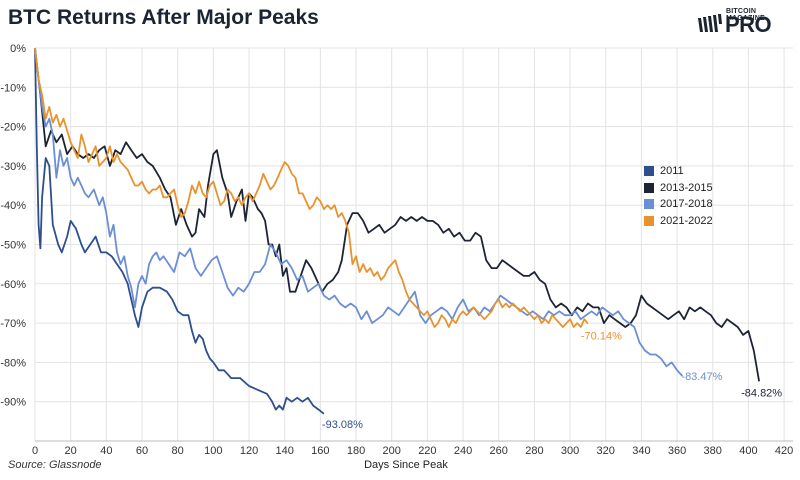 This screenshot has width=800, height=480. I want to click on y-tick-label: -60%, so click(13, 285).